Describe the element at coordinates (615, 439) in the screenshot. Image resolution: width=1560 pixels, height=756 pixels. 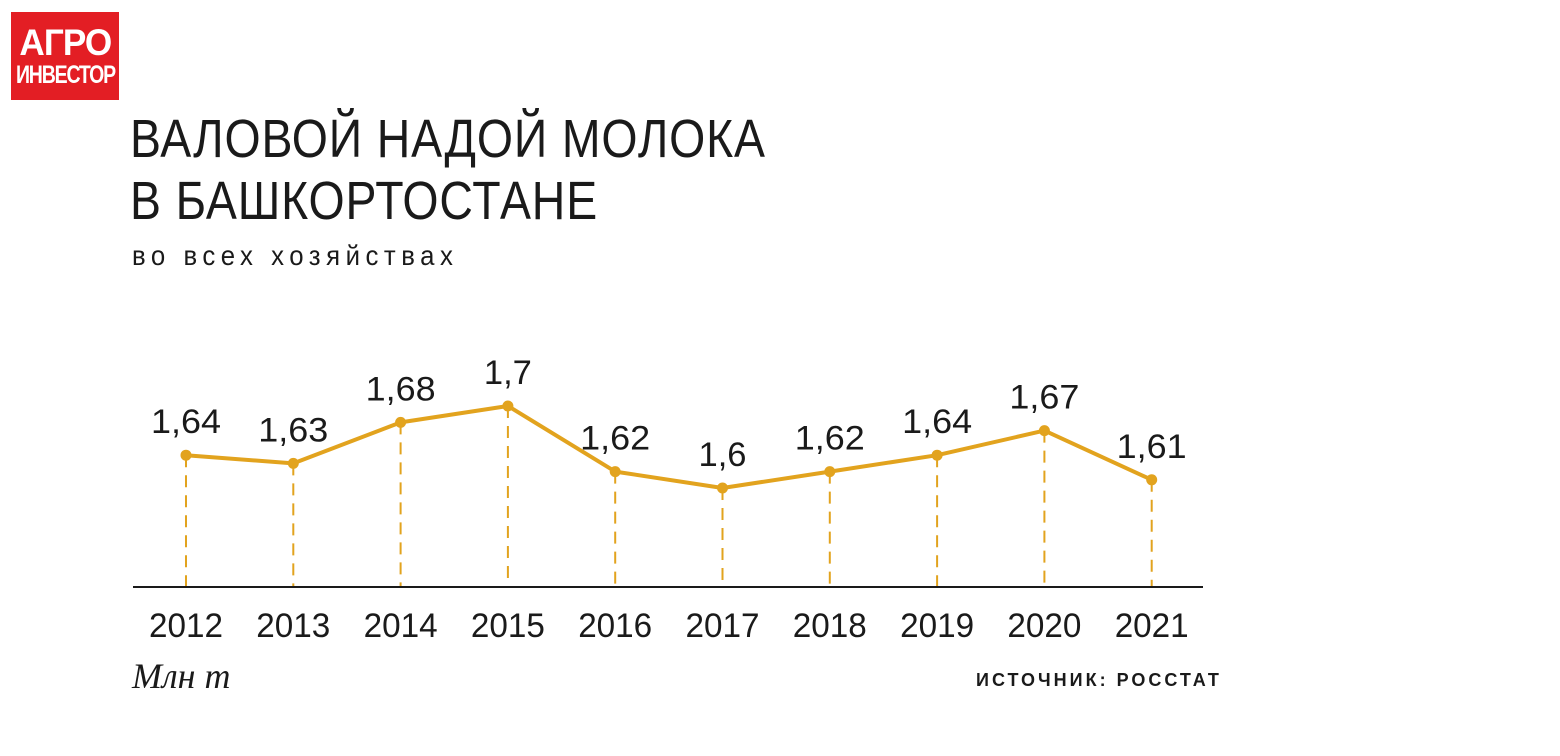
I see `data-label-2016: 1,62` at that location.